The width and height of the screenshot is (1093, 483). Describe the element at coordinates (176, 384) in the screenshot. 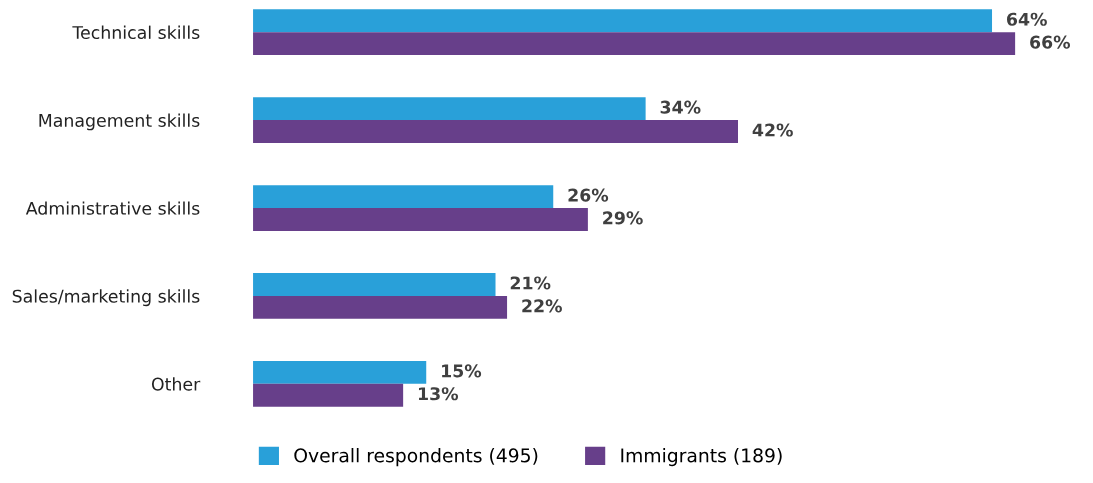

I see `y-tick-label: Other` at that location.